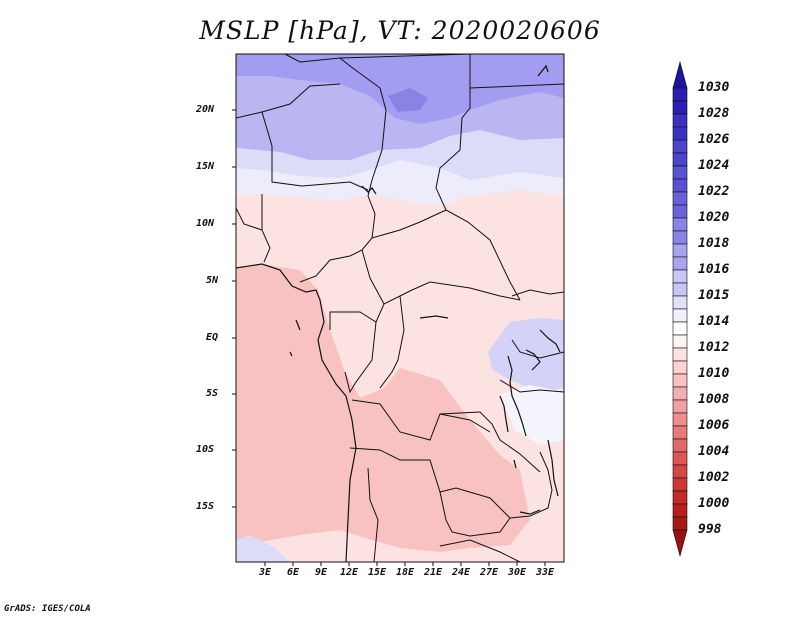 The height and width of the screenshot is (618, 800). Describe the element at coordinates (714, 217) in the screenshot. I see `colorbar-label-1020: 1020` at that location.